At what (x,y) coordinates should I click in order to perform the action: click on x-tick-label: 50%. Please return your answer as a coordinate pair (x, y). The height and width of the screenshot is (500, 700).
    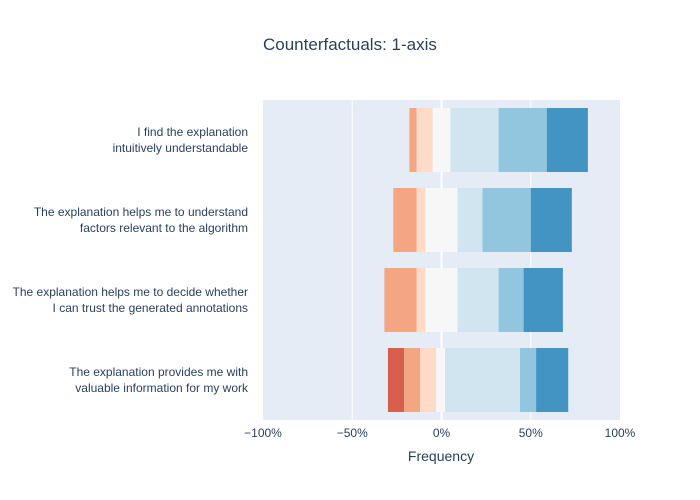
    Looking at the image, I should click on (531, 433).